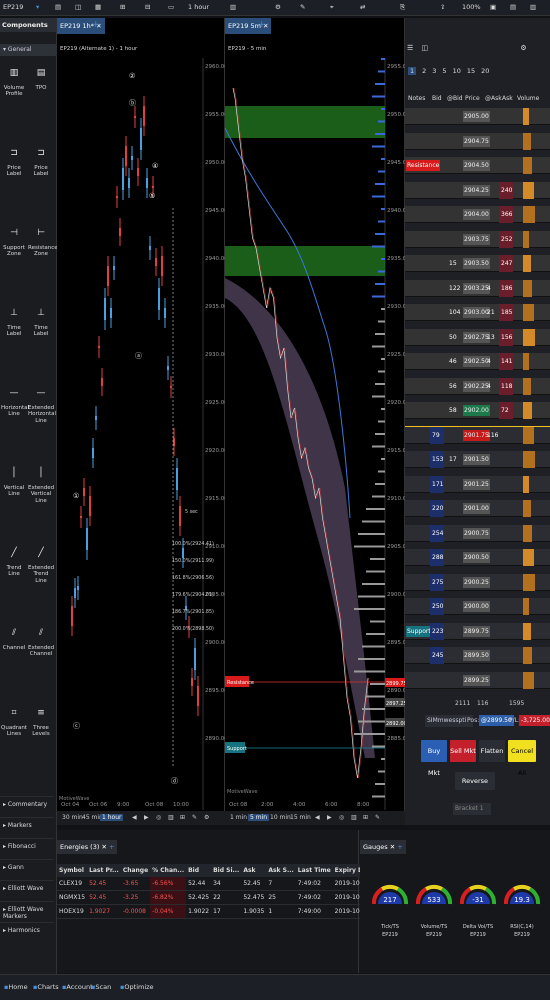 The width and height of the screenshot is (550, 1000). What do you see at coordinates (101, 987) in the screenshot?
I see `status-tab-scan: ▪Scan` at bounding box center [101, 987].